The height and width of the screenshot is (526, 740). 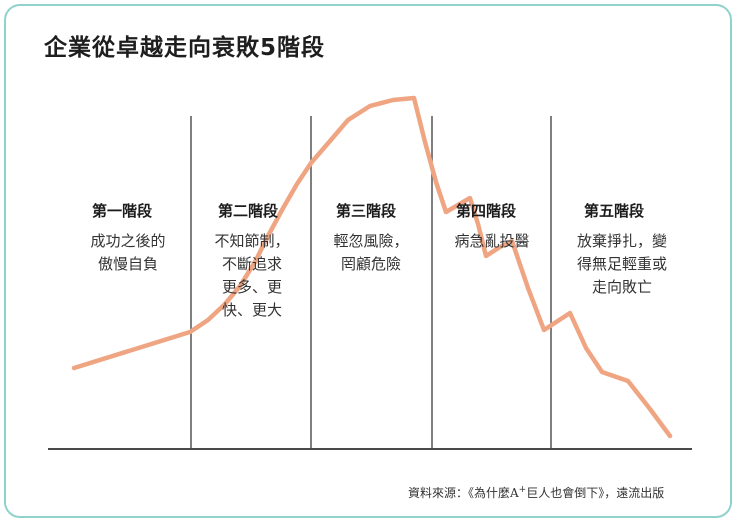 What do you see at coordinates (122, 211) in the screenshot?
I see `stage-1-title: 第一階段` at bounding box center [122, 211].